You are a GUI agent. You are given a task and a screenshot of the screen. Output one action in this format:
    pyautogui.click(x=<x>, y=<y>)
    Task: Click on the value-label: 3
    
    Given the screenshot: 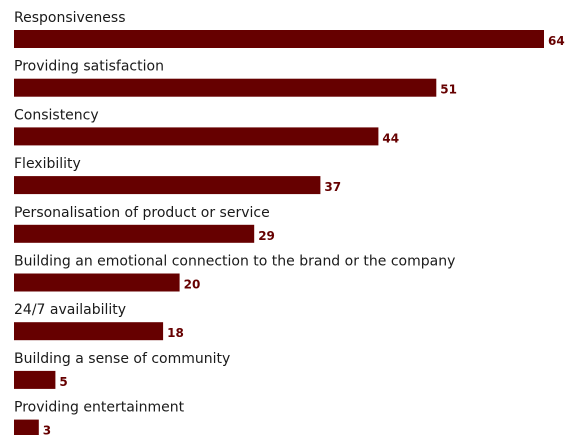 What is the action you would take?
    pyautogui.click(x=47, y=429)
    